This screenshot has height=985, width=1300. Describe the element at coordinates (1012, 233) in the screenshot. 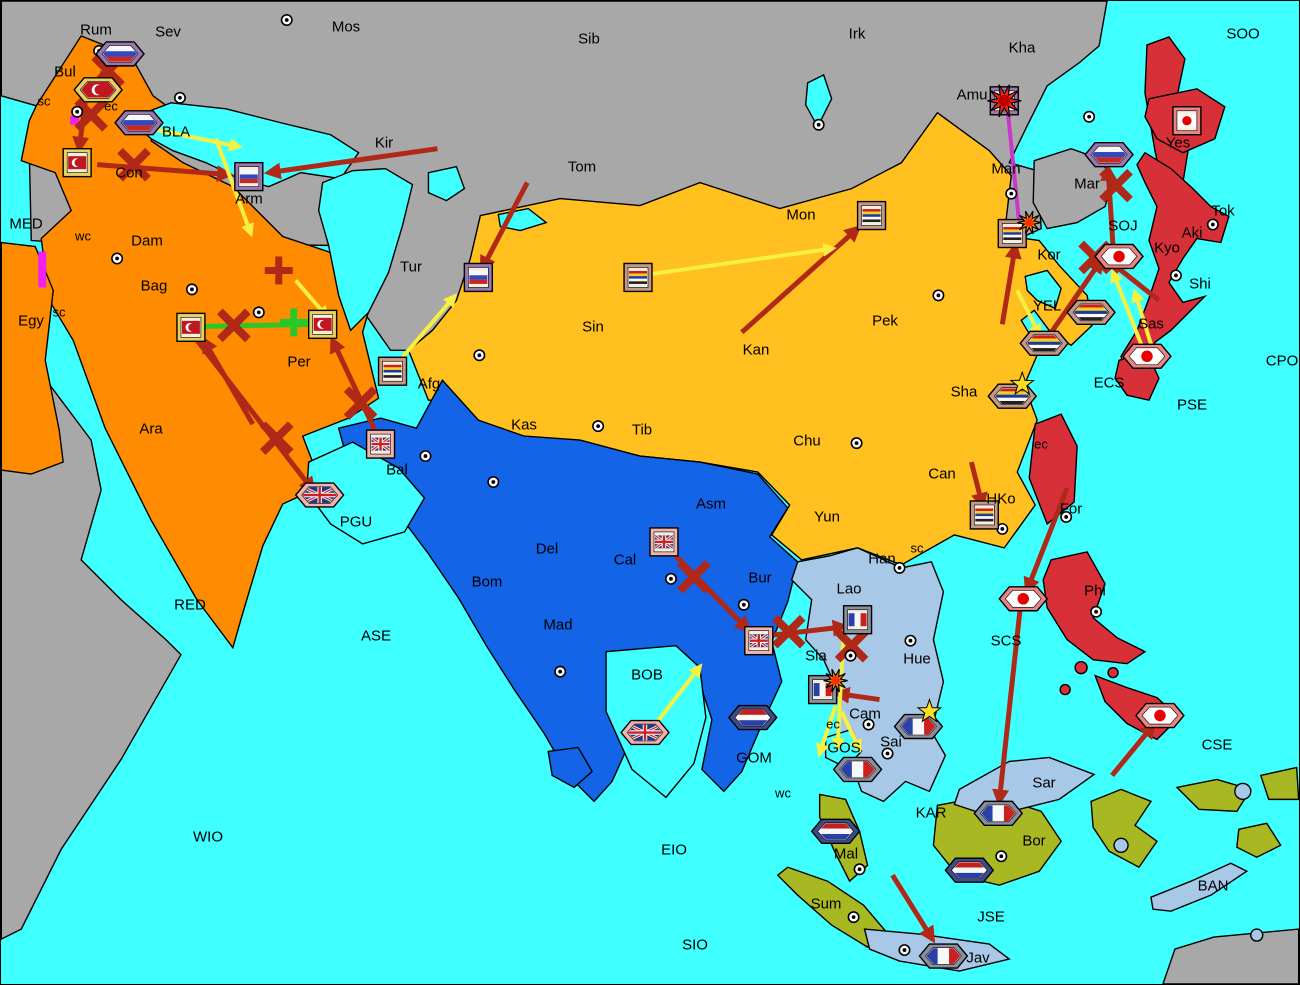

I see `unit-china-army-kor` at that location.